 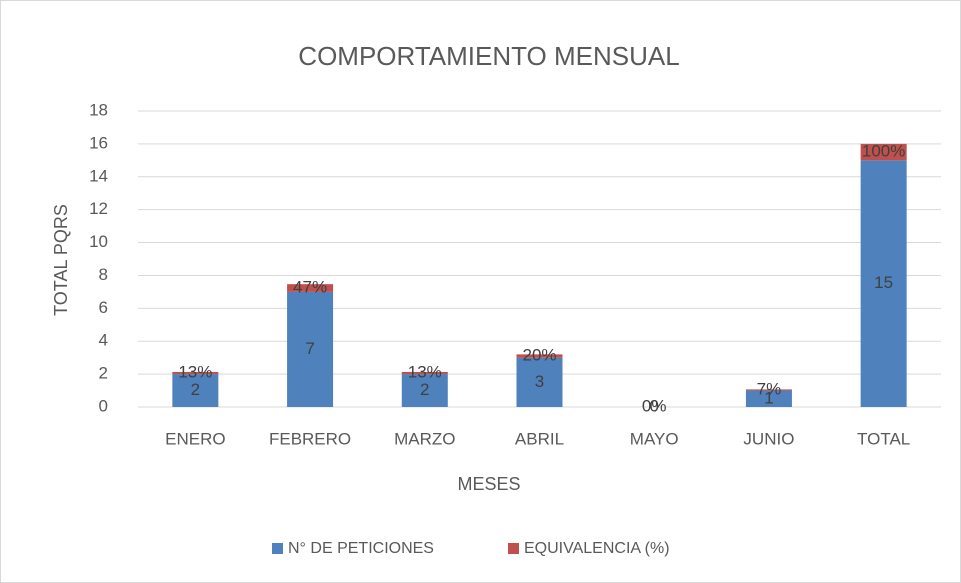 What do you see at coordinates (488, 484) in the screenshot?
I see `x-axis-label: MESES` at bounding box center [488, 484].